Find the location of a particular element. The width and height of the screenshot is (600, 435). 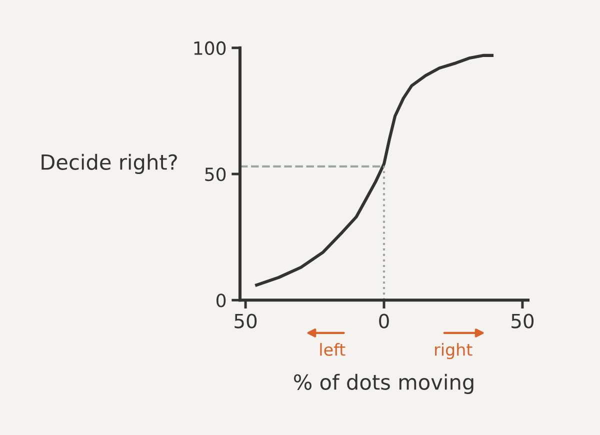

text: left is located at coordinates (333, 349).